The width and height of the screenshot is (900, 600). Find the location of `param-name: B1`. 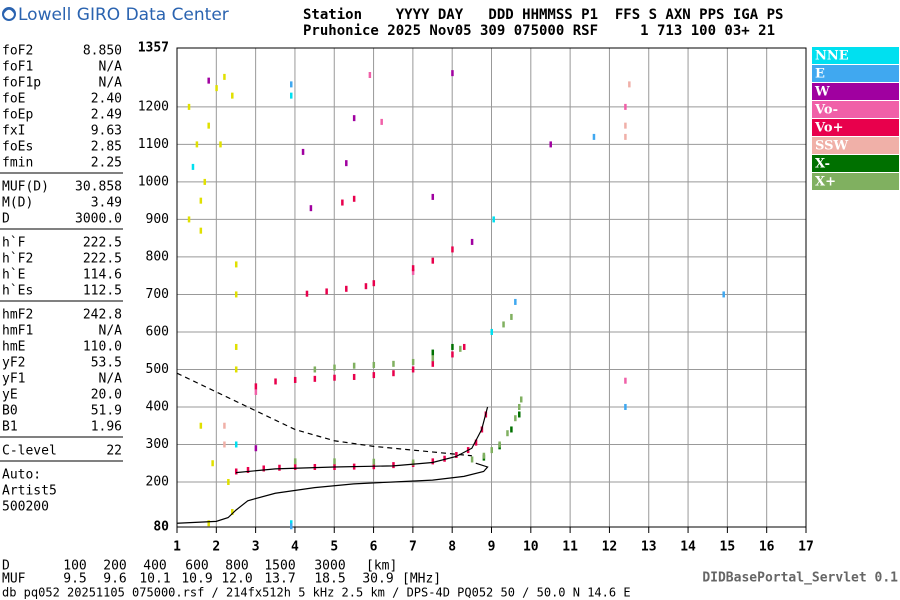

param-name: B1 is located at coordinates (10, 427).